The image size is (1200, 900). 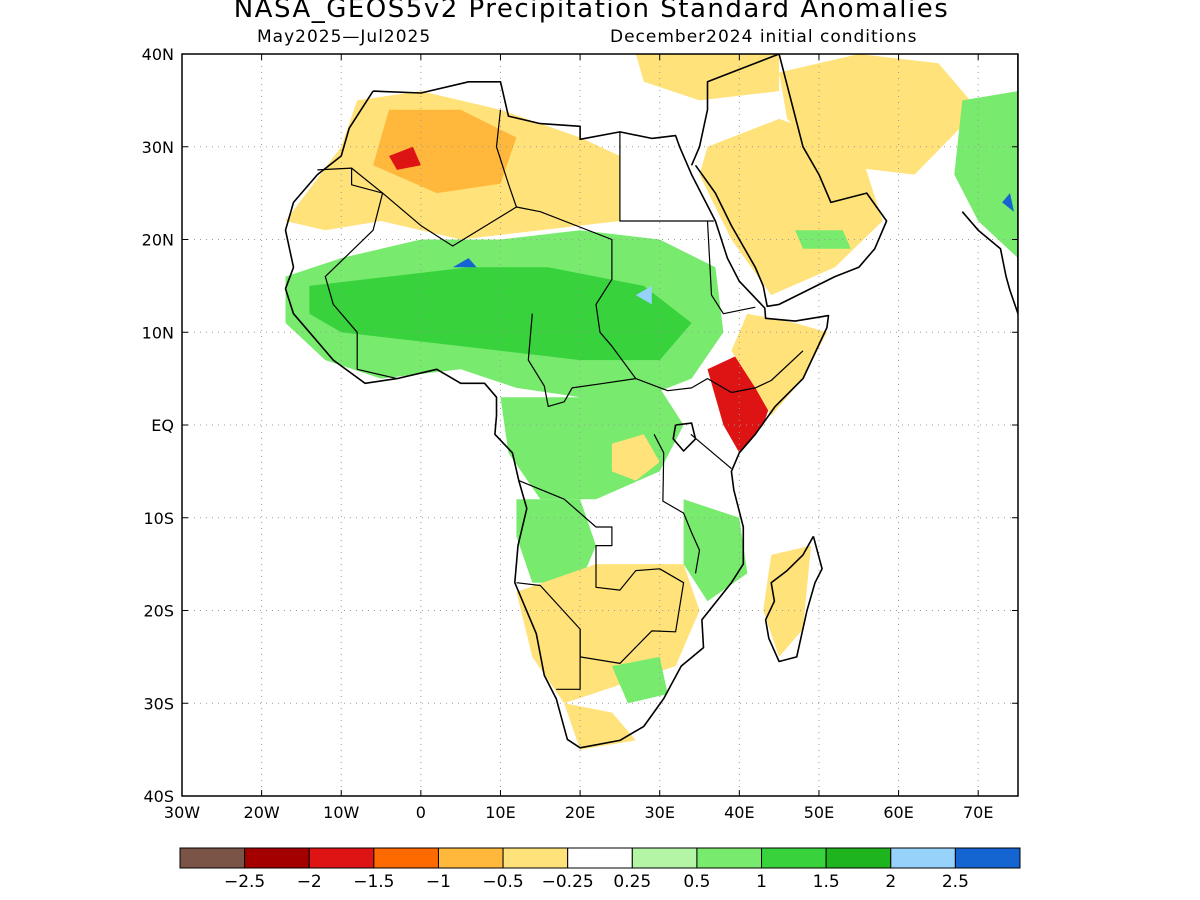 What do you see at coordinates (898, 812) in the screenshot?
I see `x-tick-label: 60E` at bounding box center [898, 812].